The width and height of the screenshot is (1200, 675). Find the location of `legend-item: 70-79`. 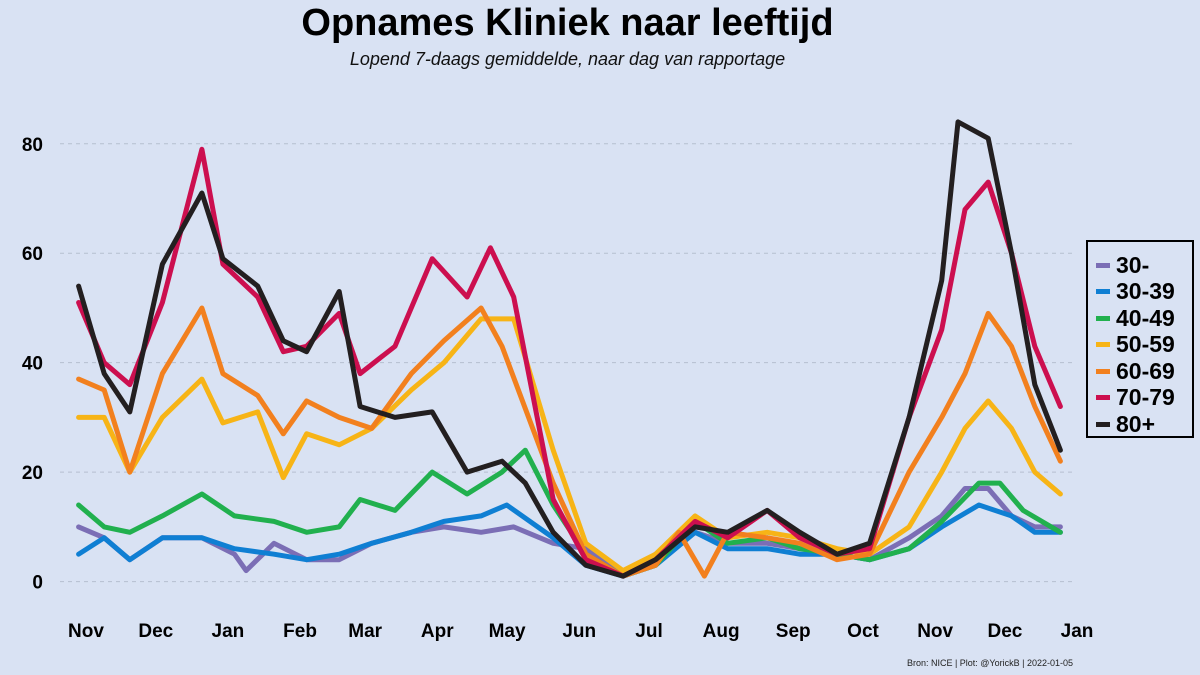

legend-item: 70-79 is located at coordinates (1144, 398).